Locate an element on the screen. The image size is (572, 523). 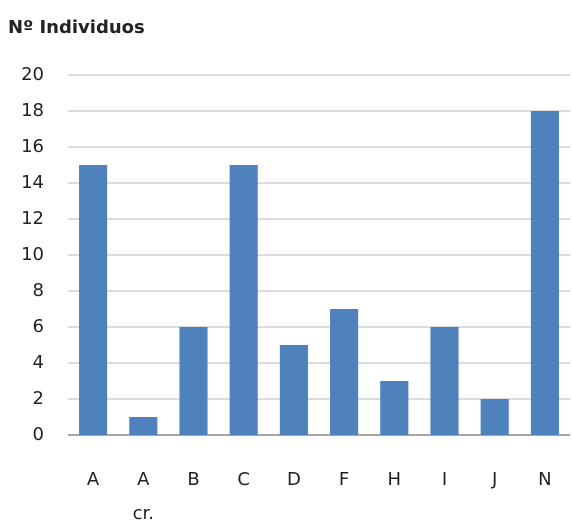
y-tick-label: 20 is located at coordinates (32, 74).